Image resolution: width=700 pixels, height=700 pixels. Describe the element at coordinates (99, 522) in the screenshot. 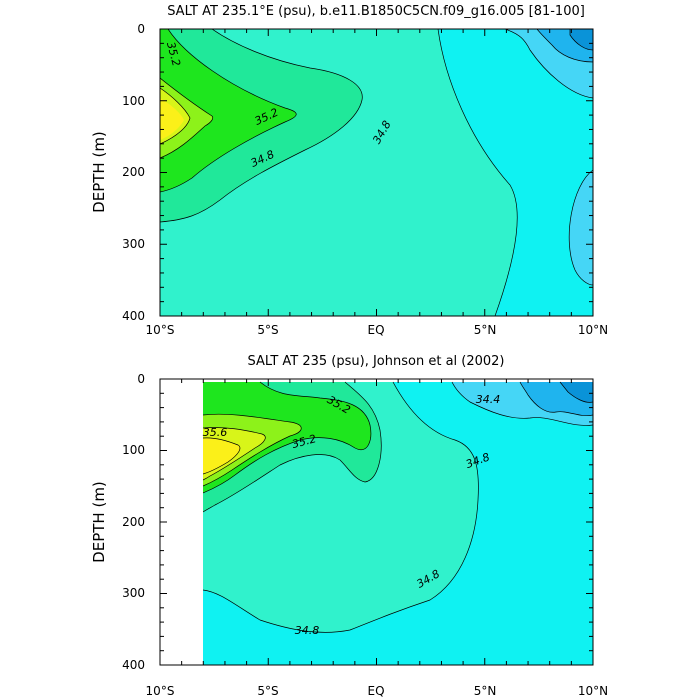

I see `panel-2-ylabel: DEPTH (m)` at that location.